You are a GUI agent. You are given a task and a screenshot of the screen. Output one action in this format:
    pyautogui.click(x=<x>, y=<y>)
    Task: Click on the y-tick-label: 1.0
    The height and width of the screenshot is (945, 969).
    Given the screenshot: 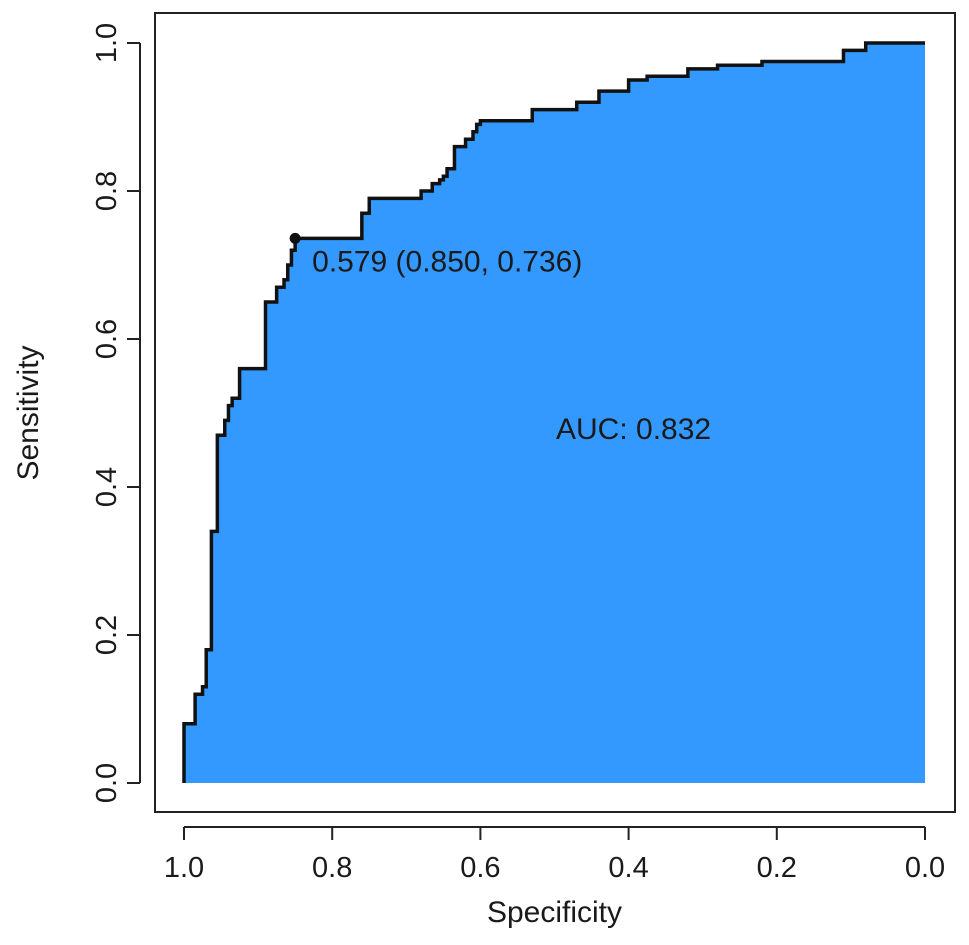 What is the action you would take?
    pyautogui.click(x=107, y=43)
    